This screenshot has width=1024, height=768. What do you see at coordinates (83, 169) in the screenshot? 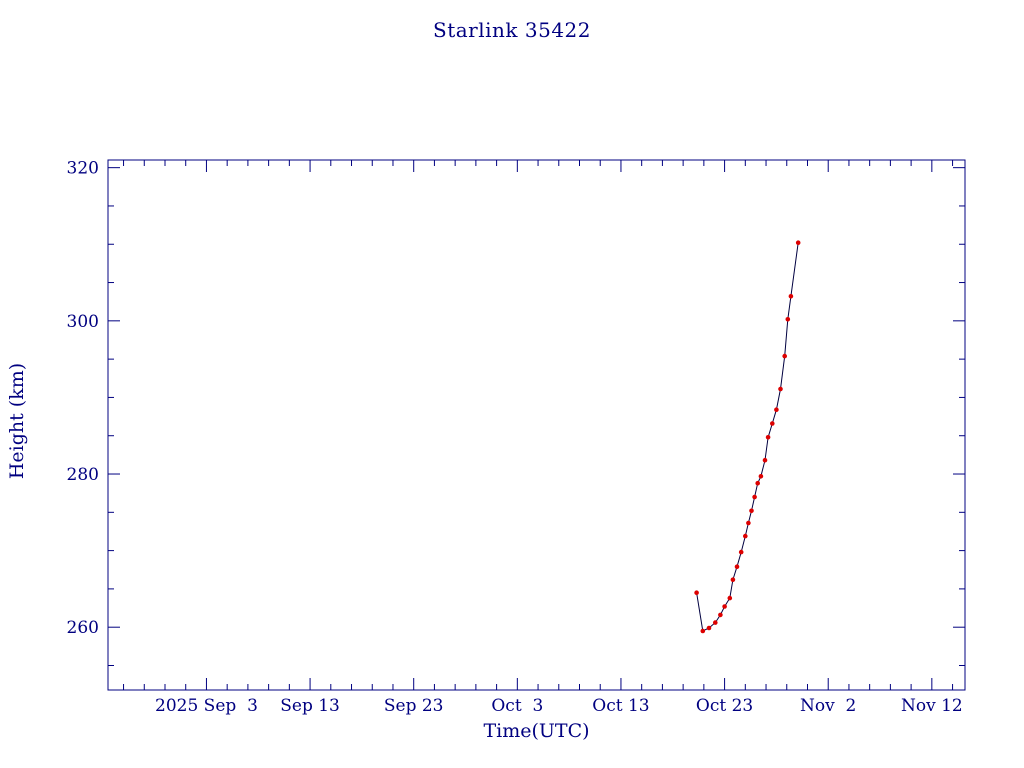
I see `y-tick-label: 320` at bounding box center [83, 169].